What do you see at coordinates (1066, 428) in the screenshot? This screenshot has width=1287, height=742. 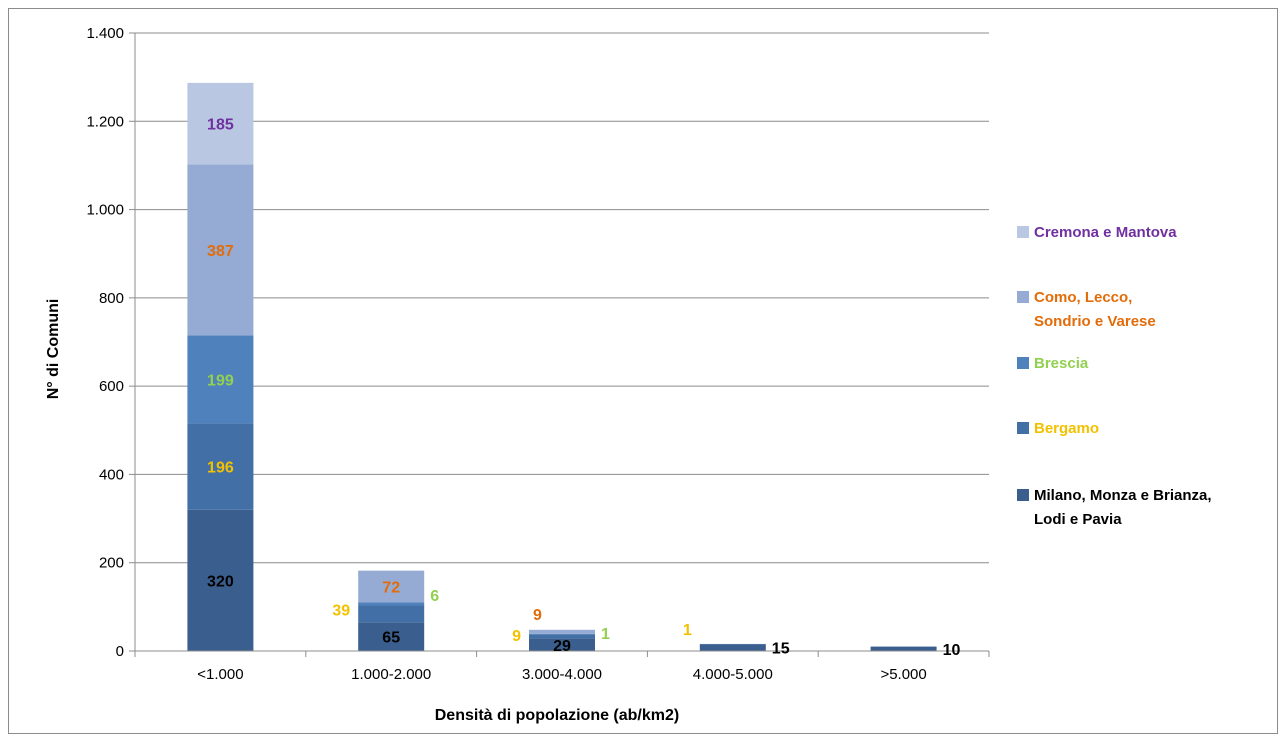 I see `legend-label: Bergamo` at bounding box center [1066, 428].